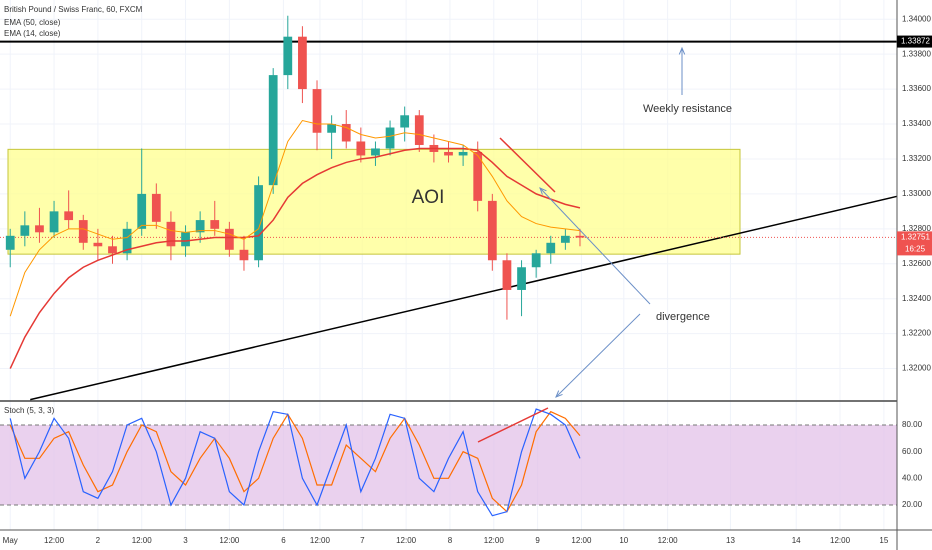 The image size is (932, 550). I want to click on y-tick-label: 1.32400, so click(916, 298).